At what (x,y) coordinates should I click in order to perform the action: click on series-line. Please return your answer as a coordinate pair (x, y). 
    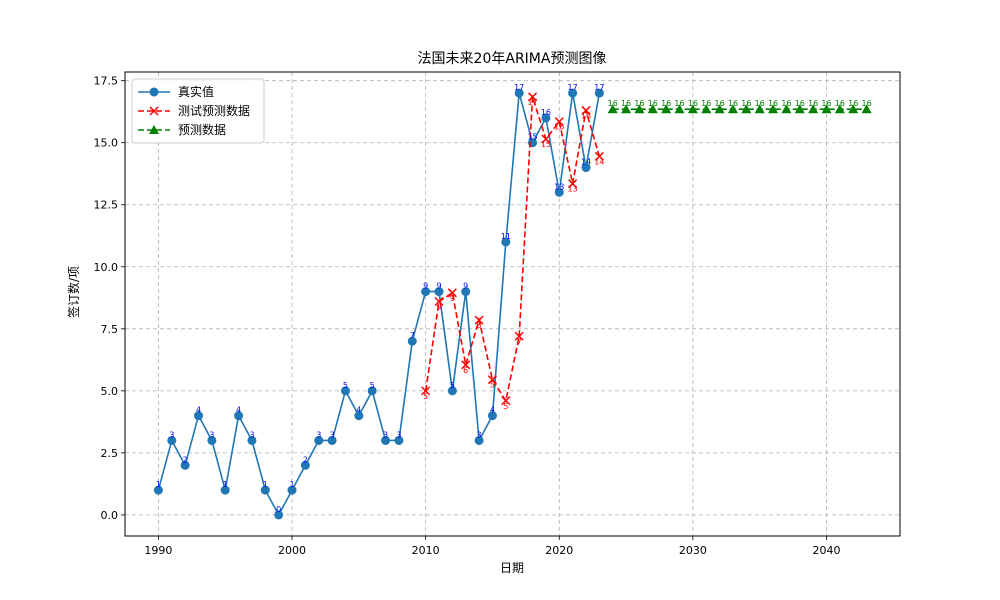
    Looking at the image, I should click on (512, 249).